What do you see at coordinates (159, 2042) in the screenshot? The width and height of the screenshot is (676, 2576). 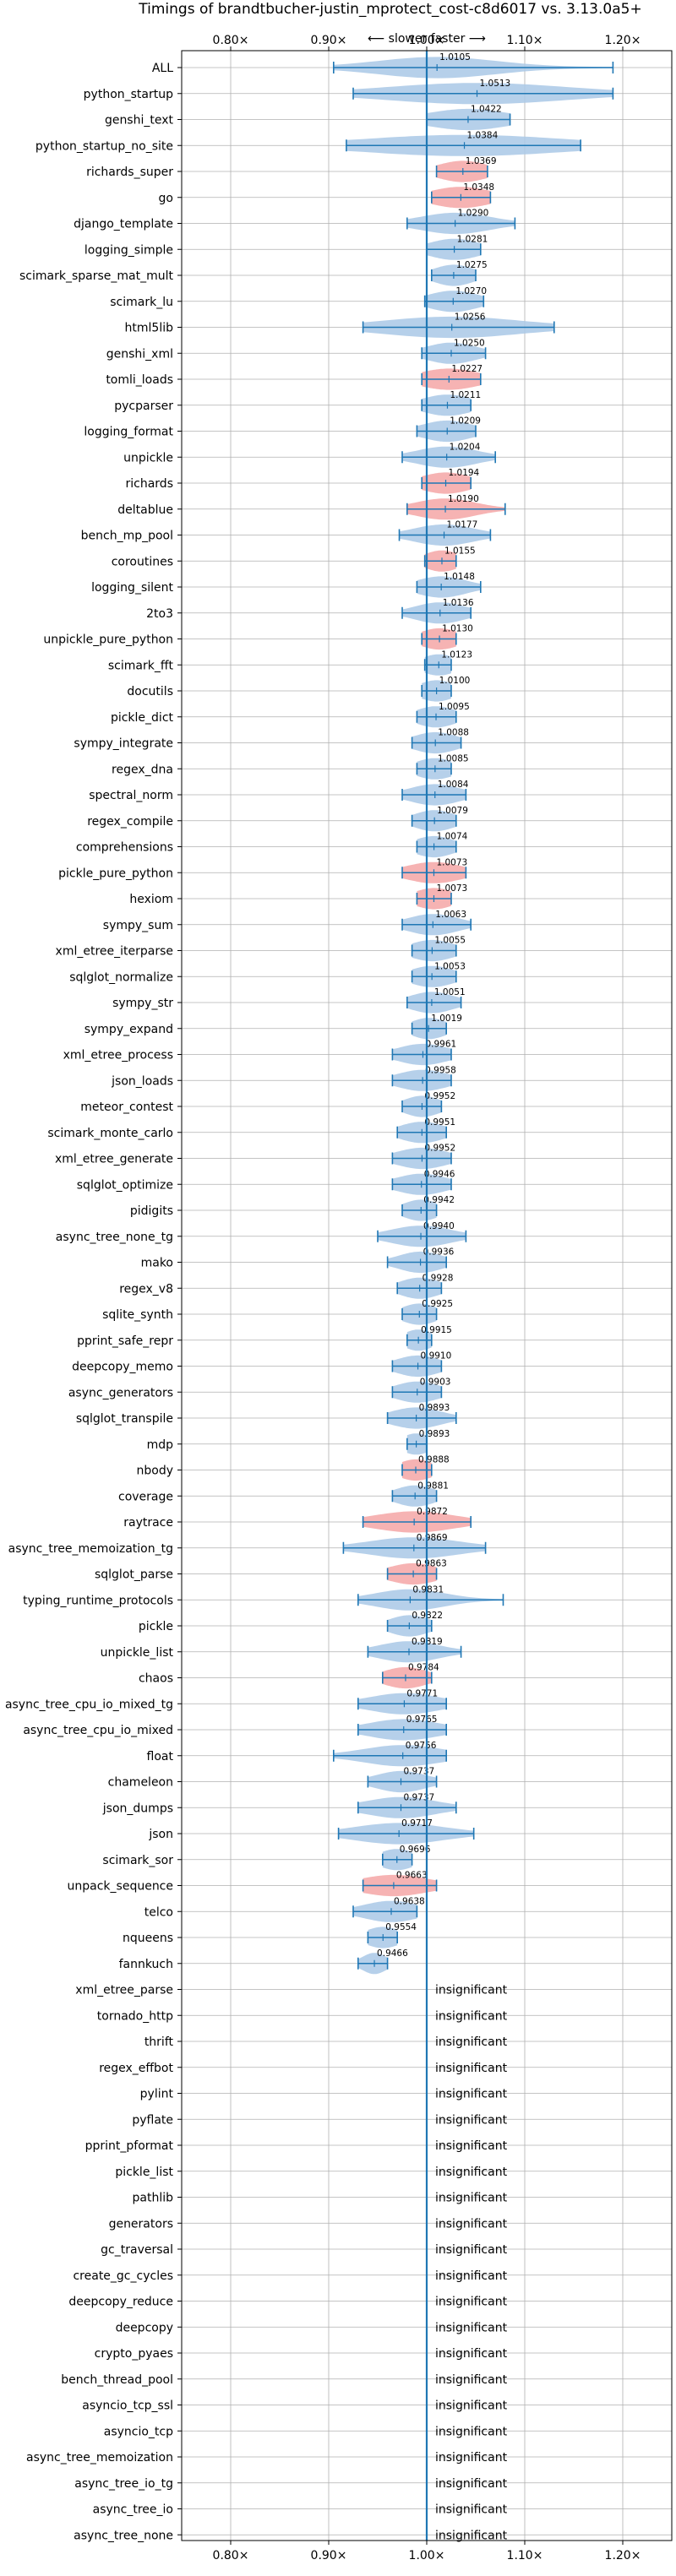 I see `benchmark-label: thrift` at bounding box center [159, 2042].